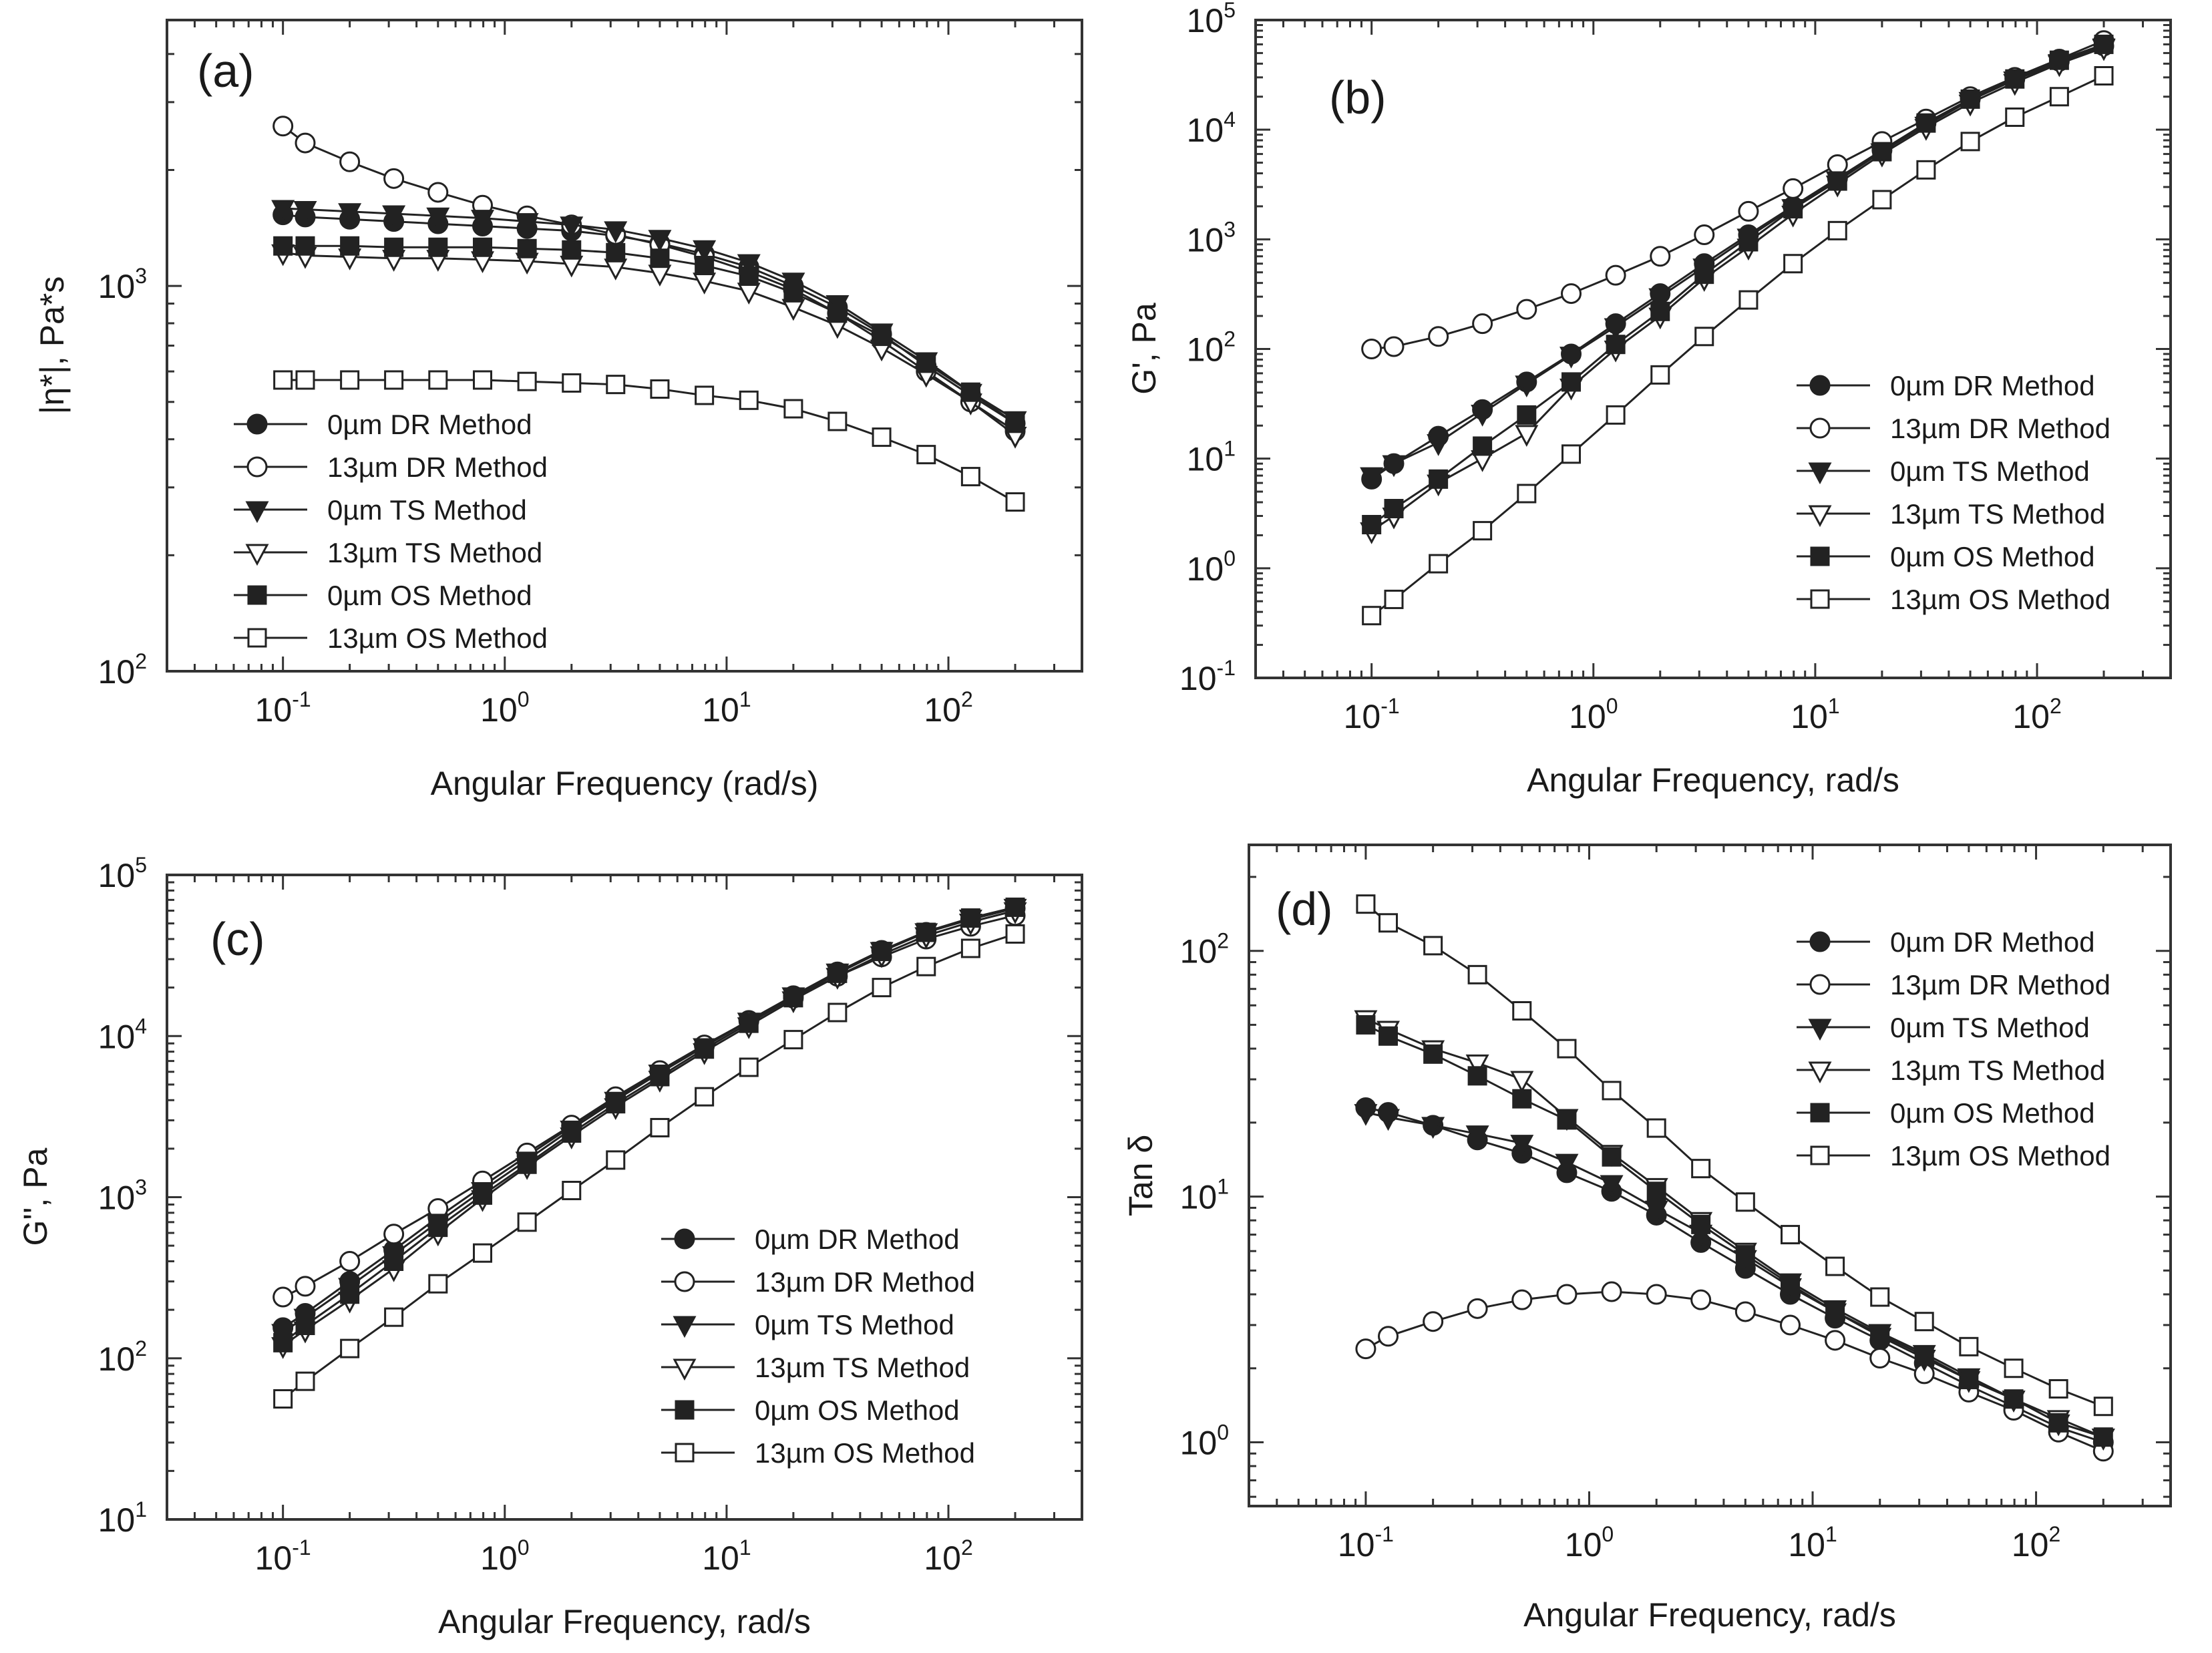  I want to click on legend-marker-0um-ts-method-b, so click(1820, 473).